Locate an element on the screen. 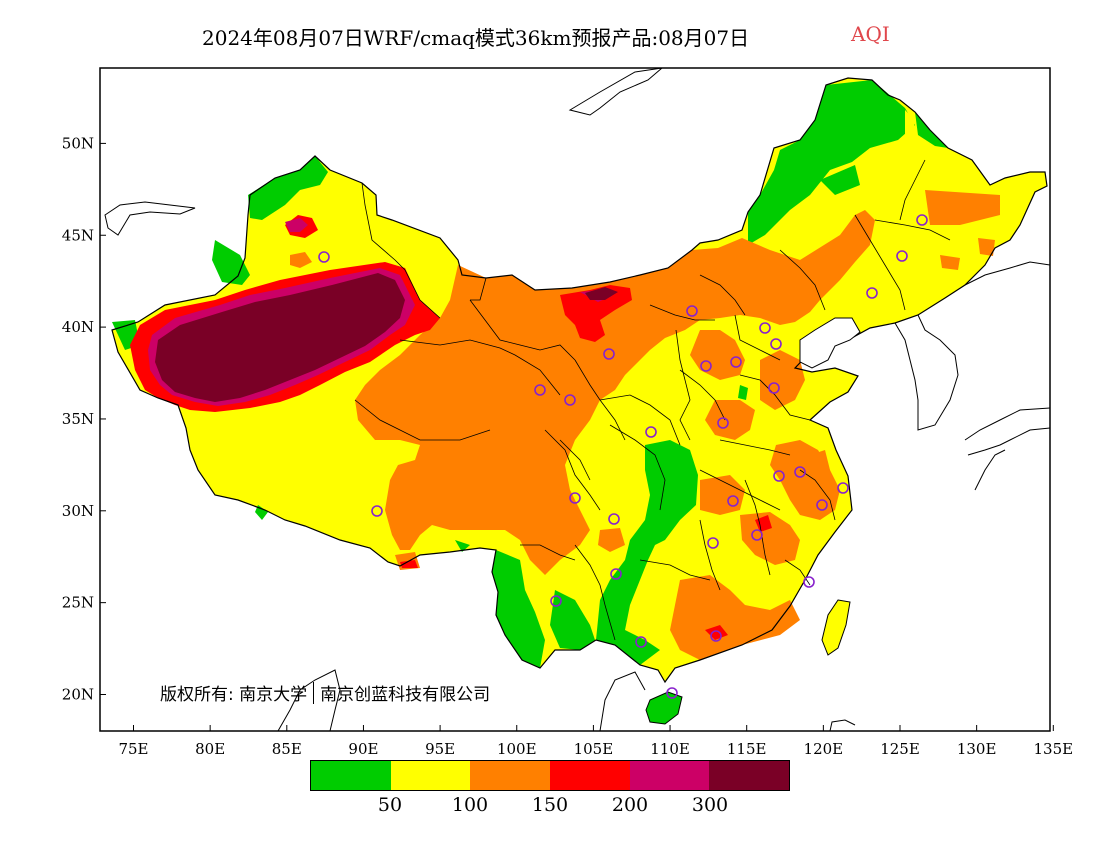  lat-tick-label: 30N is located at coordinates (78, 511).